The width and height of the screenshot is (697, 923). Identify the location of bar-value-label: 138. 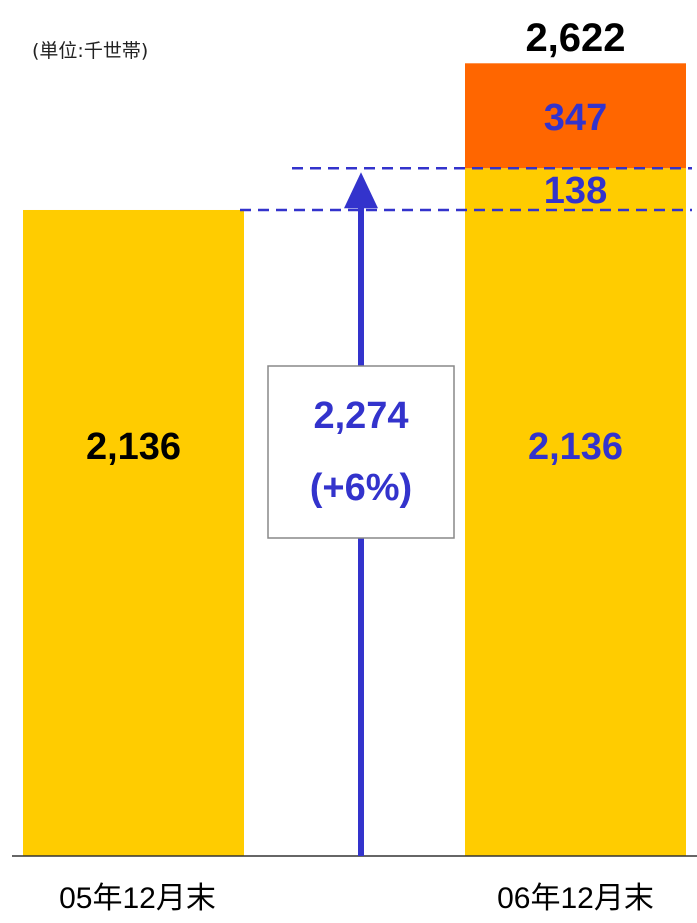
(575, 191).